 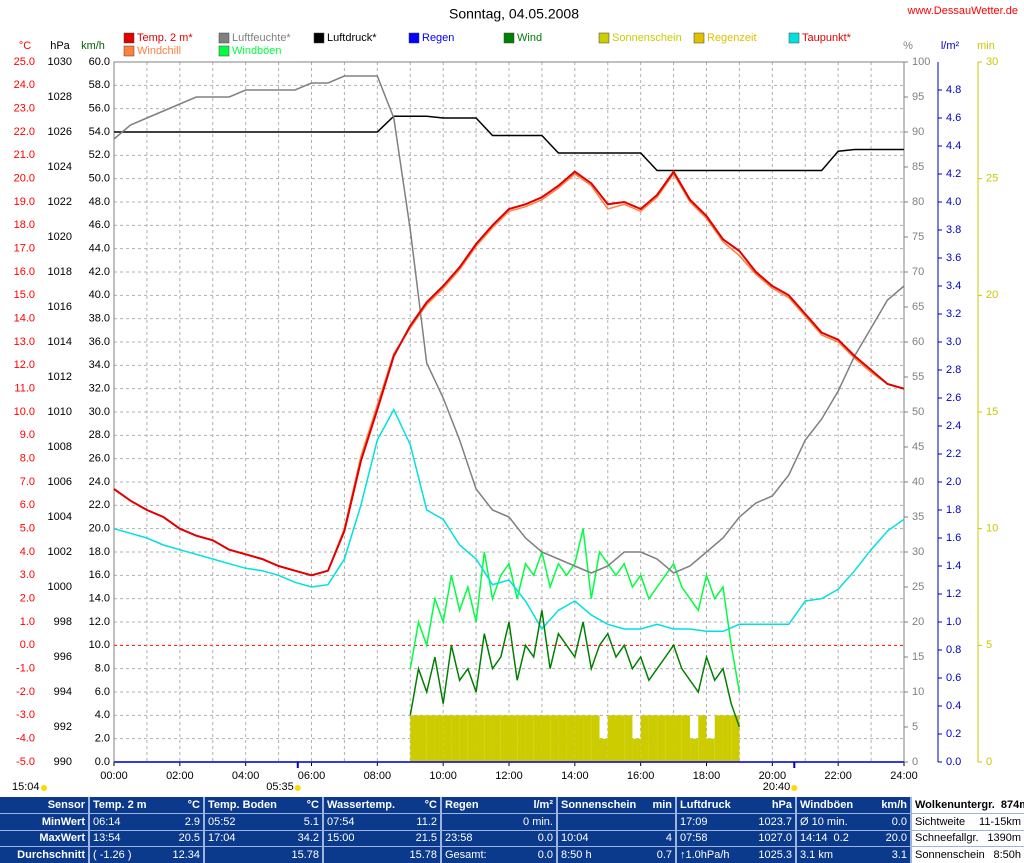 What do you see at coordinates (616, 821) in the screenshot?
I see `table-cell` at bounding box center [616, 821].